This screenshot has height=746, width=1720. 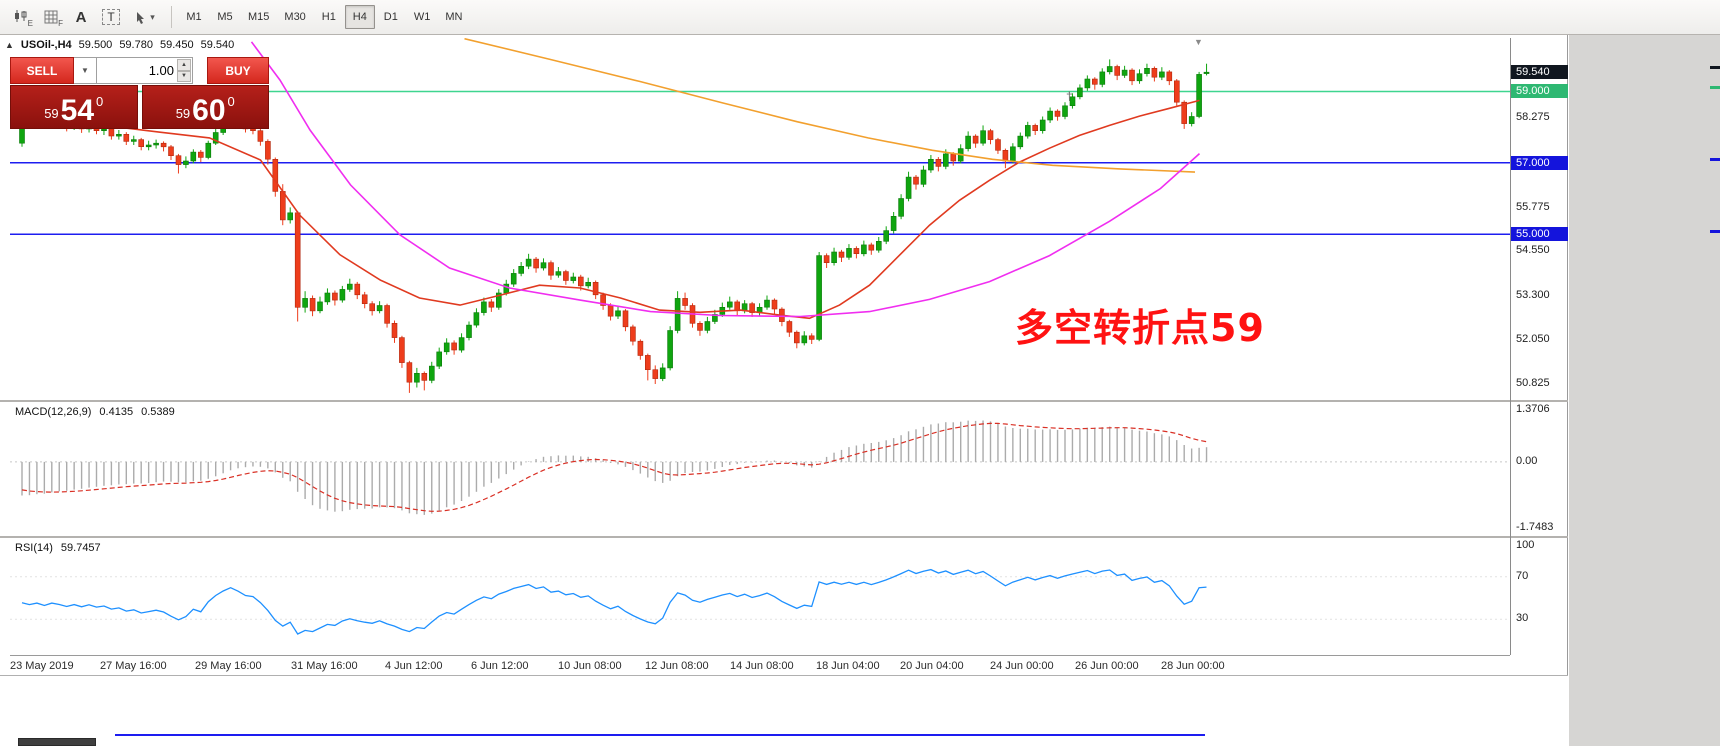 What do you see at coordinates (1533, 207) in the screenshot?
I see `price-axis-label-55.775: 55.775` at bounding box center [1533, 207].